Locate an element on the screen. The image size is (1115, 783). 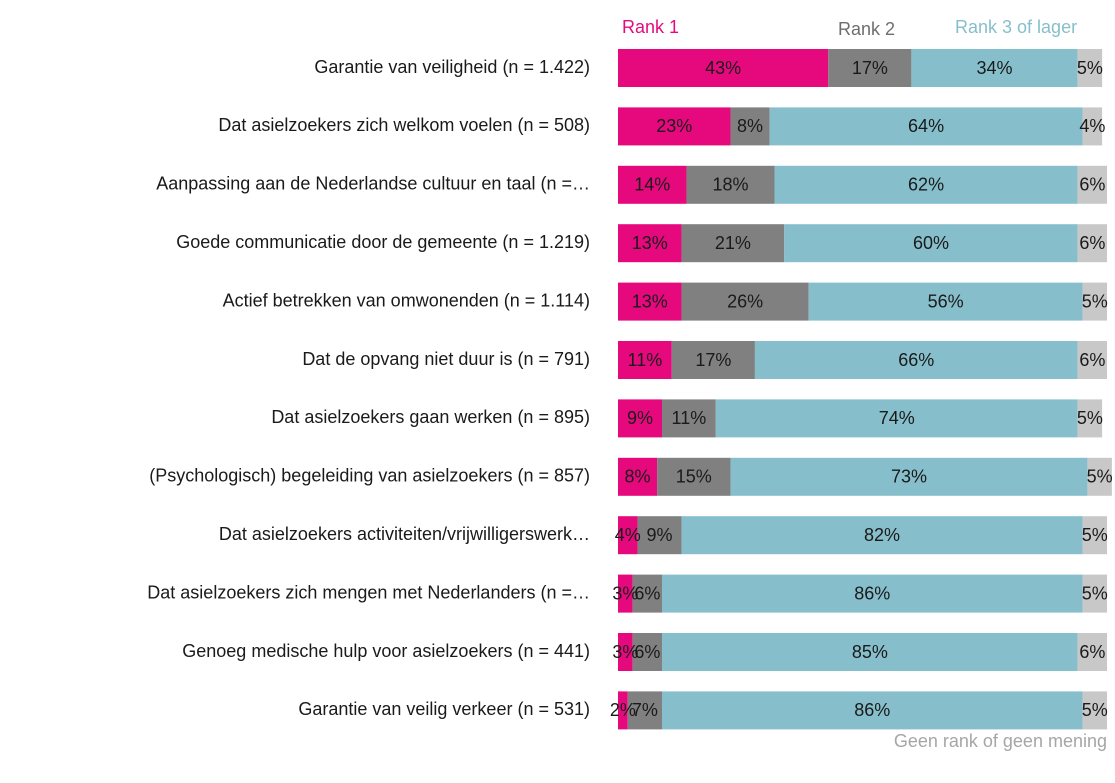
value-label: 14% is located at coordinates (652, 185).